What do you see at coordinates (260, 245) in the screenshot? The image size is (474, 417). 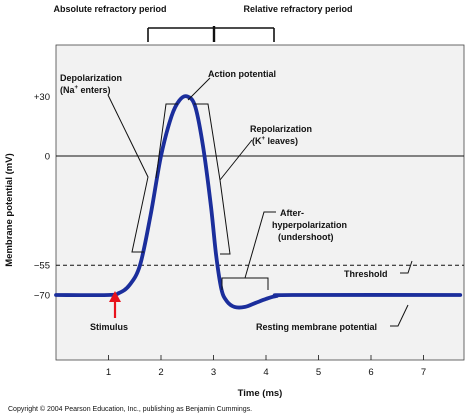 I see `after-hyperpolarization-callout` at bounding box center [260, 245].